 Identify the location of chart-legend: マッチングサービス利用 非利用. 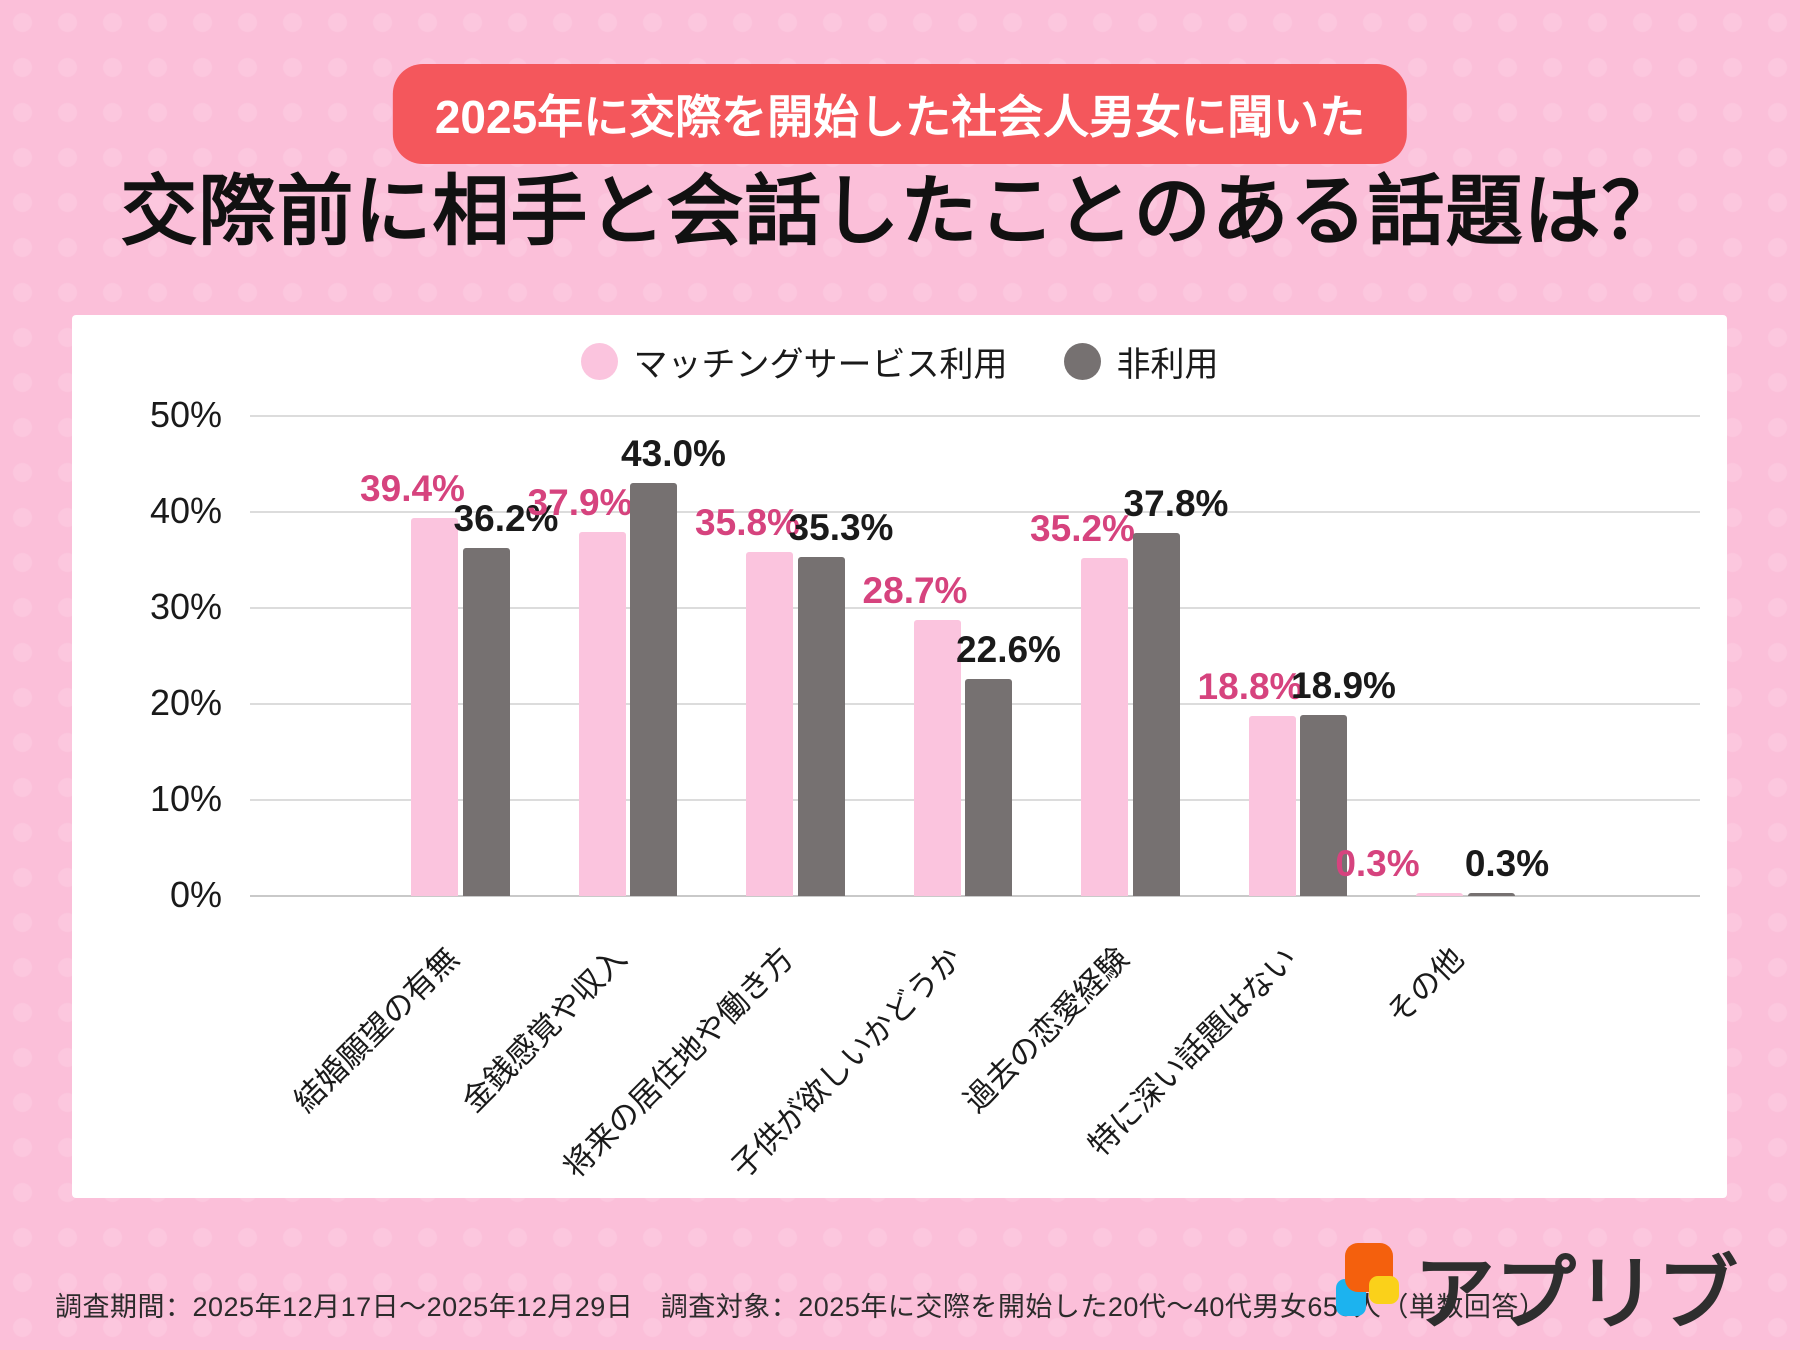
(899, 361).